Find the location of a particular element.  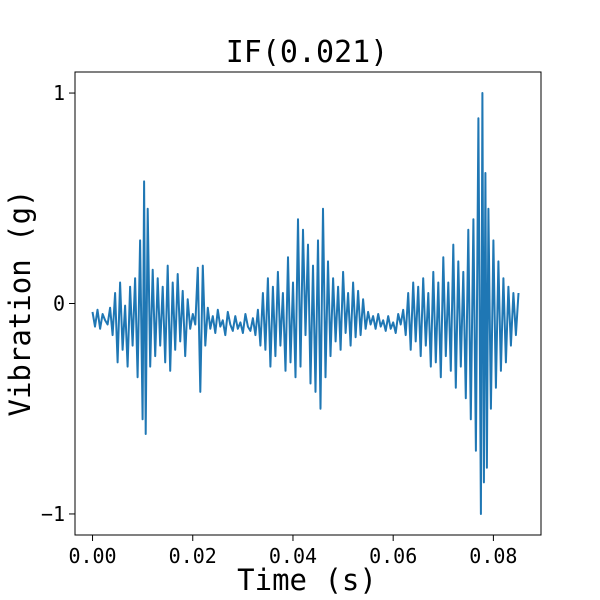

x-tick-label: 0.02 is located at coordinates (193, 556).